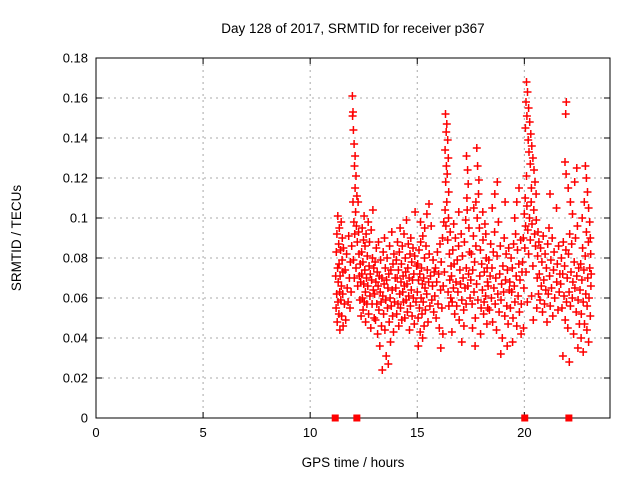  Describe the element at coordinates (75, 258) in the screenshot. I see `y-tick-label: 0.08` at that location.